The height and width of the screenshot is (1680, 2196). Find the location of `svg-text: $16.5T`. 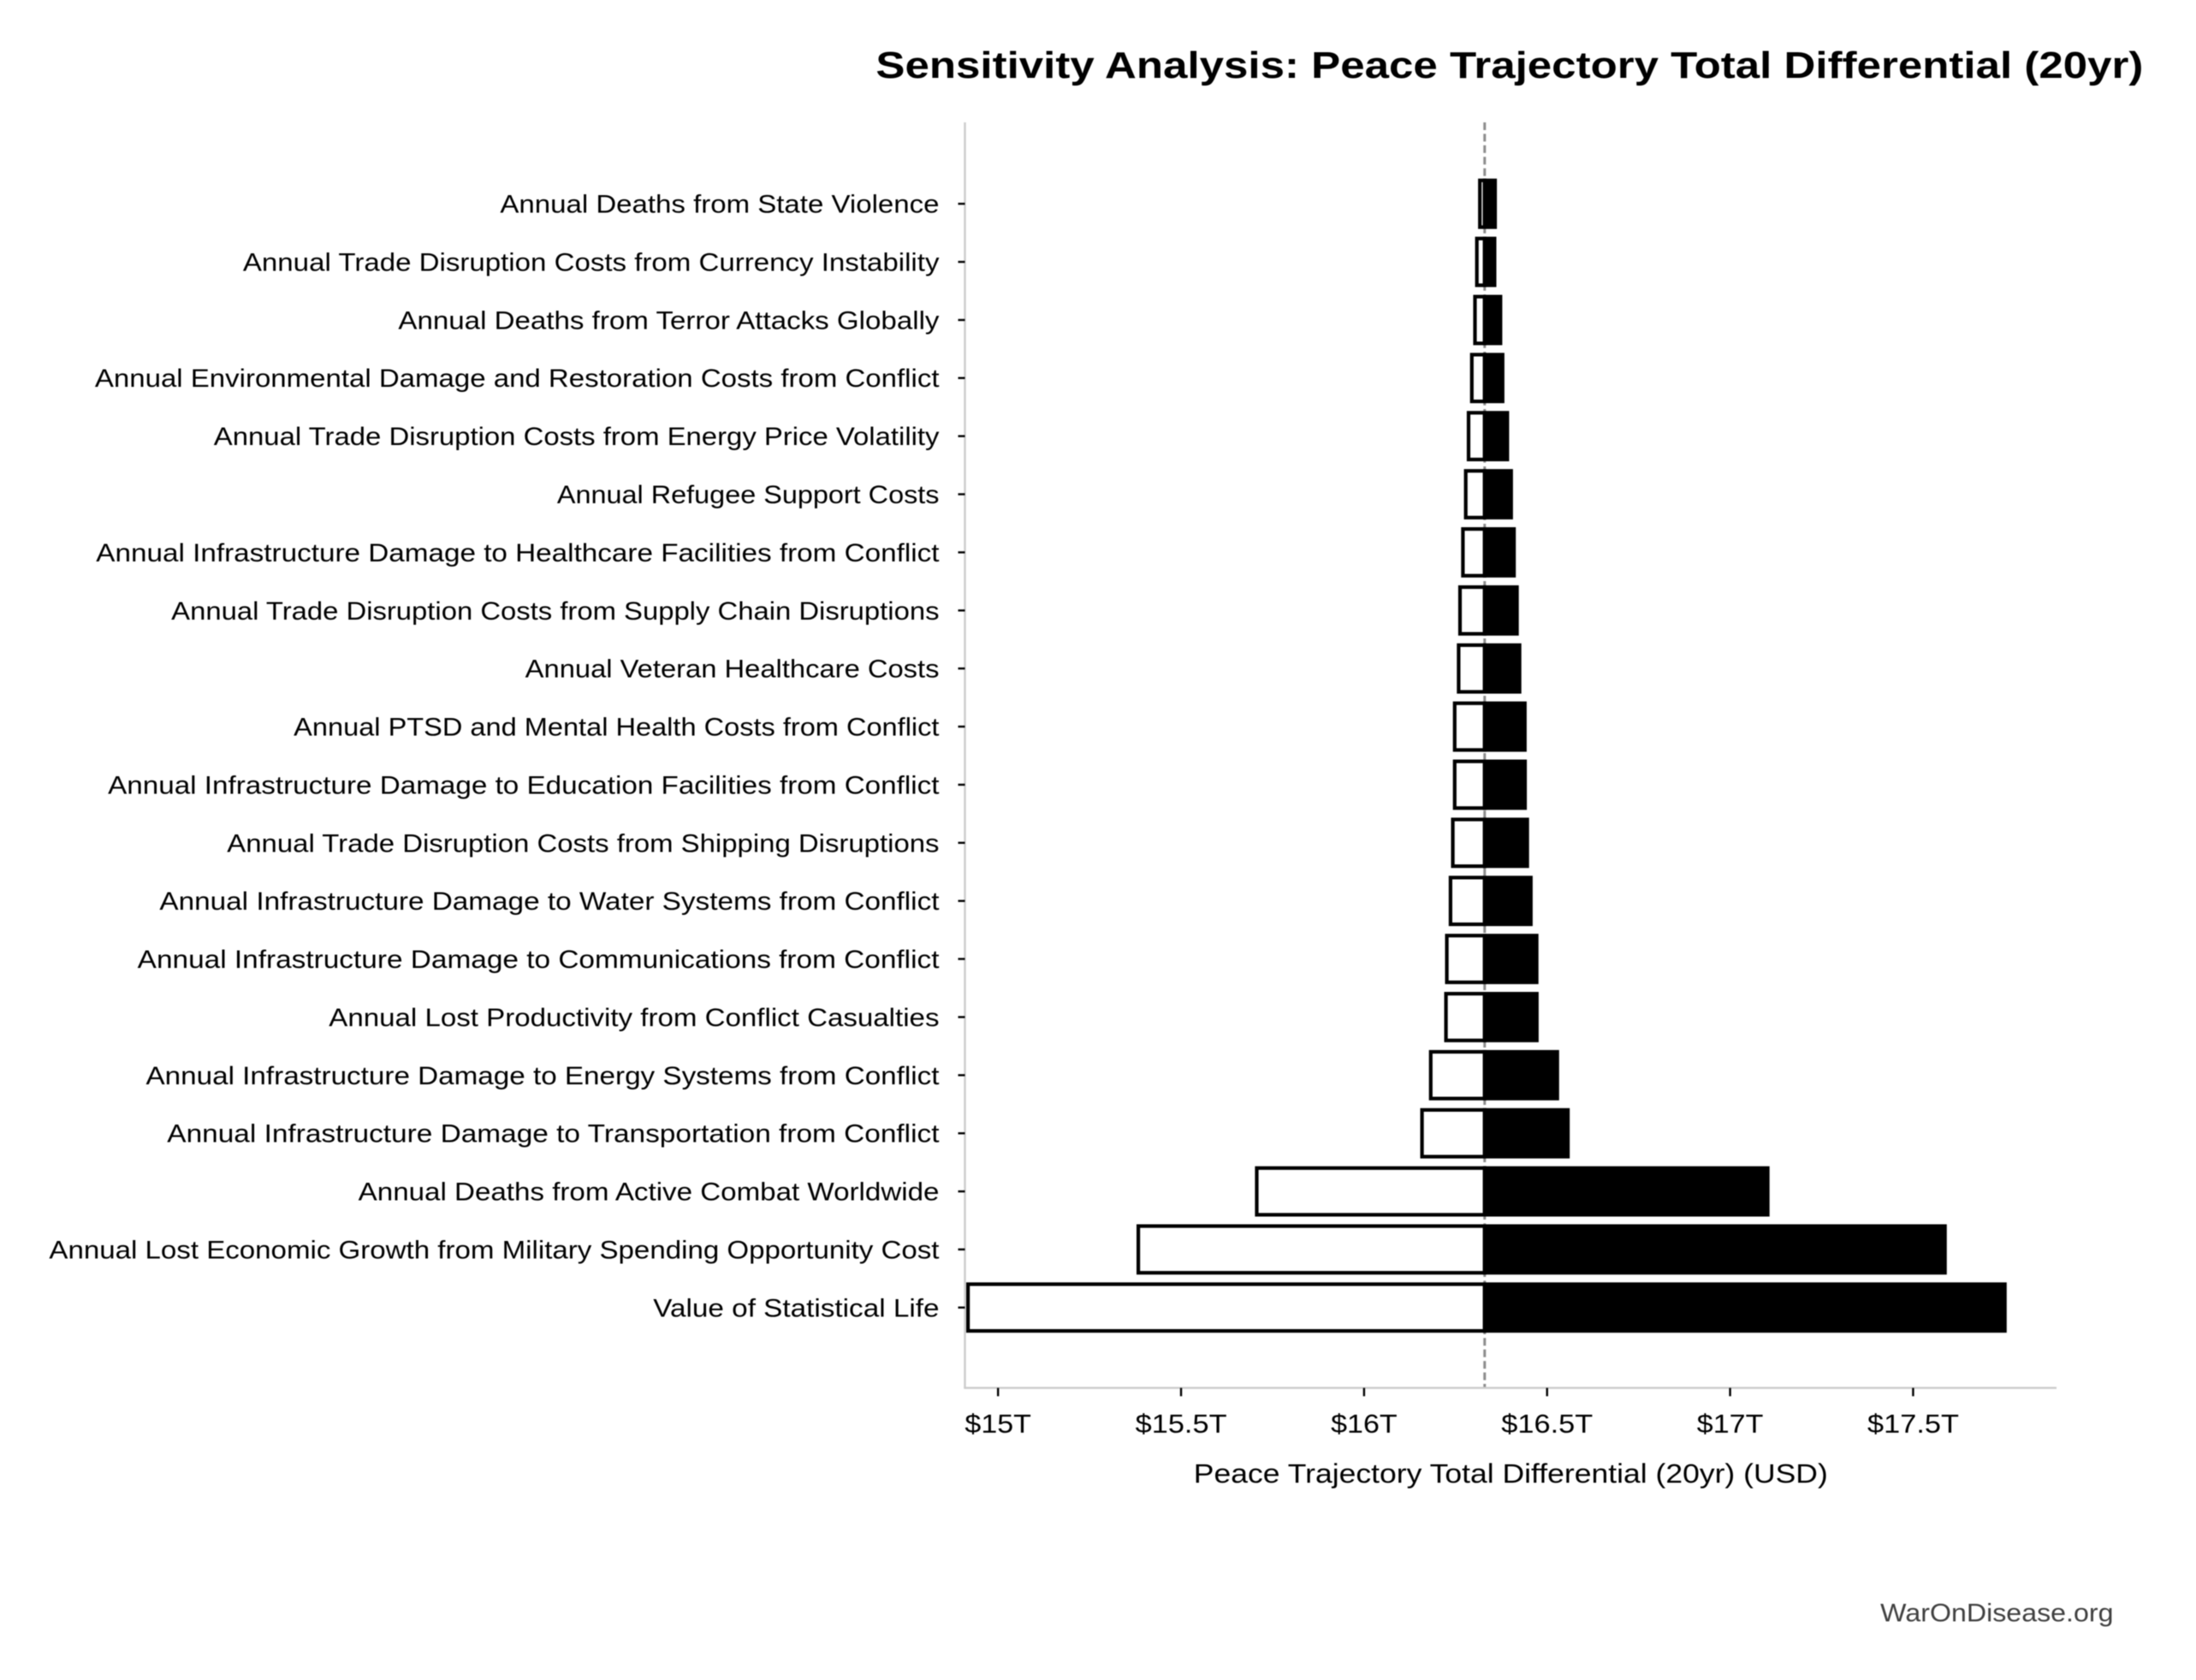

svg-text: $16.5T is located at coordinates (1547, 1424).